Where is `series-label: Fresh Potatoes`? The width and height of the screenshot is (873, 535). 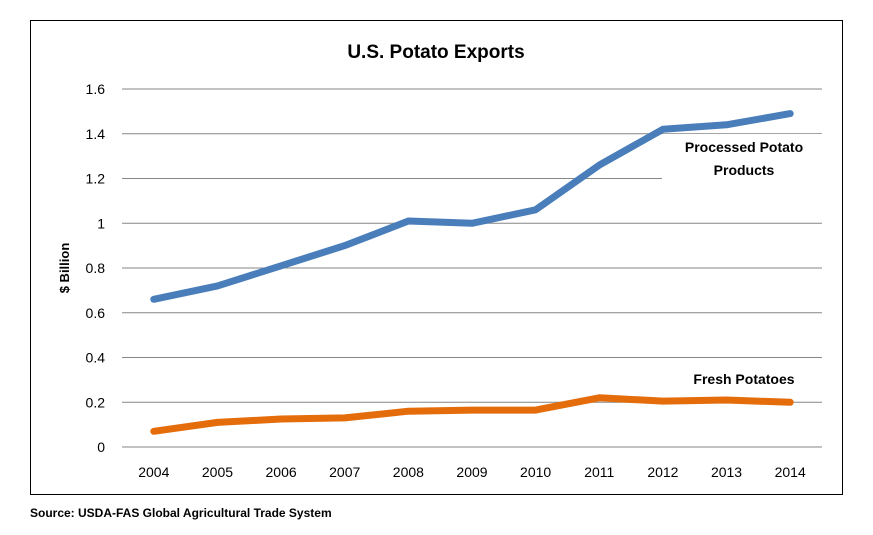
series-label: Fresh Potatoes is located at coordinates (743, 379).